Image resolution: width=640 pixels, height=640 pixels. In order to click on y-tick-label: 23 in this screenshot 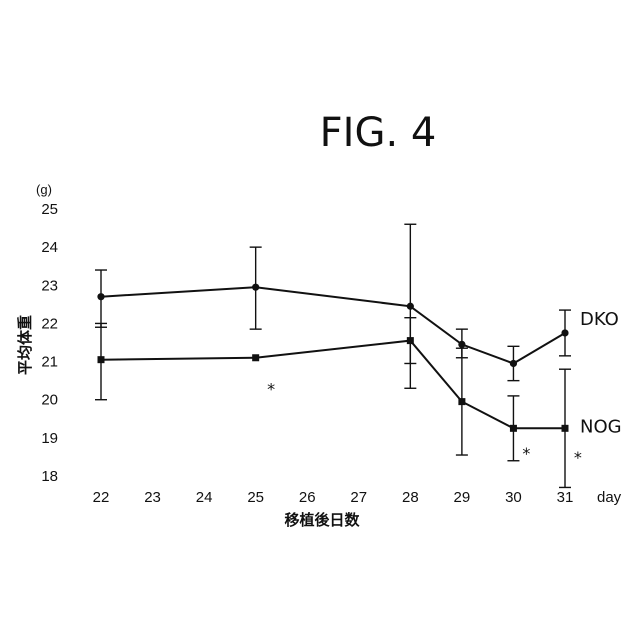, I will do `click(49, 285)`.